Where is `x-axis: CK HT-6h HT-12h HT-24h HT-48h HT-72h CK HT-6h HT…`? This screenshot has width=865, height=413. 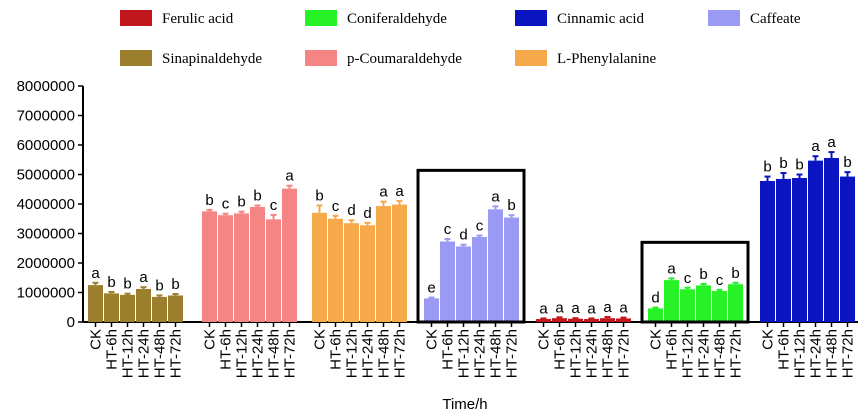
x-axis: CK HT-6h HT-12h HT-24h HT-48h HT-72h CK HT-6h HT… is located at coordinates (470, 349).